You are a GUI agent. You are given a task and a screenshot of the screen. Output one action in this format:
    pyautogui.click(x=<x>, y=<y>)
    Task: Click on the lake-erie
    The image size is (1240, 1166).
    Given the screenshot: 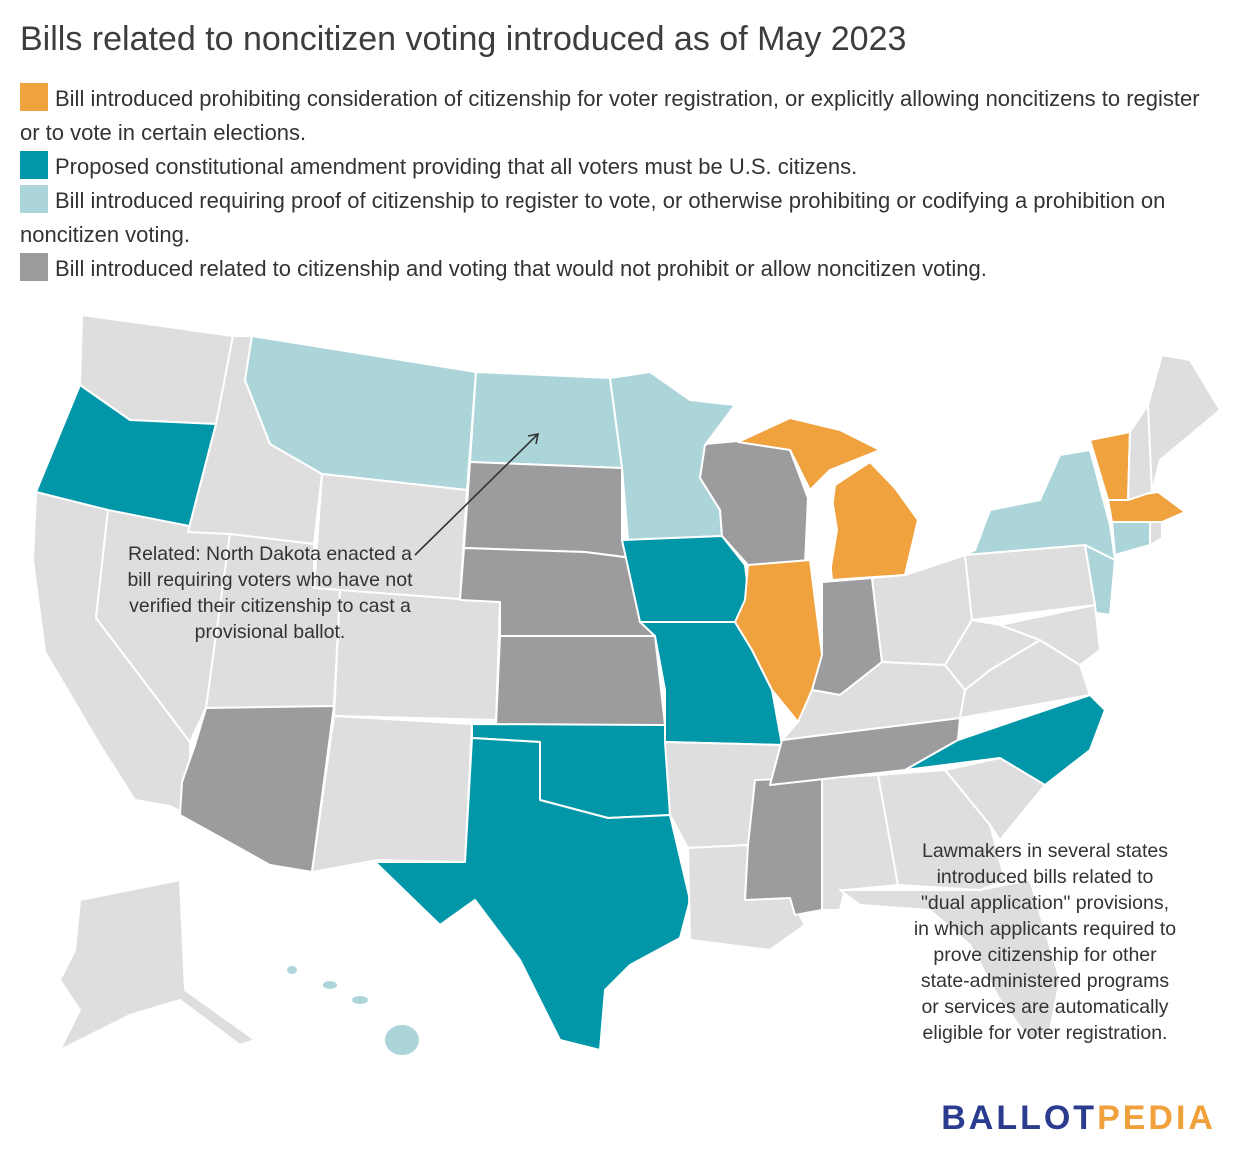 What is the action you would take?
    pyautogui.click(x=940, y=561)
    